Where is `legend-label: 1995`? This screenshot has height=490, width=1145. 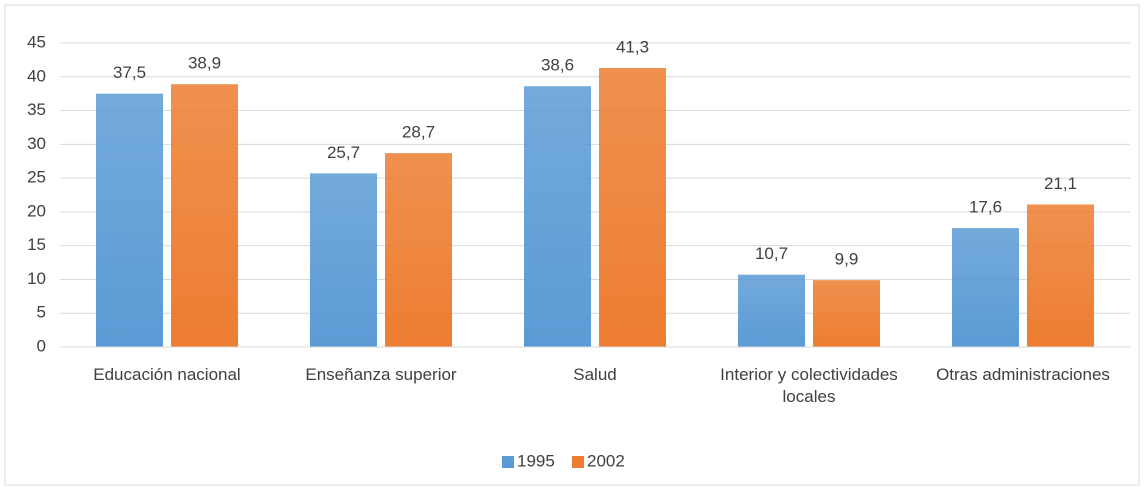 legend-label: 1995 is located at coordinates (536, 460).